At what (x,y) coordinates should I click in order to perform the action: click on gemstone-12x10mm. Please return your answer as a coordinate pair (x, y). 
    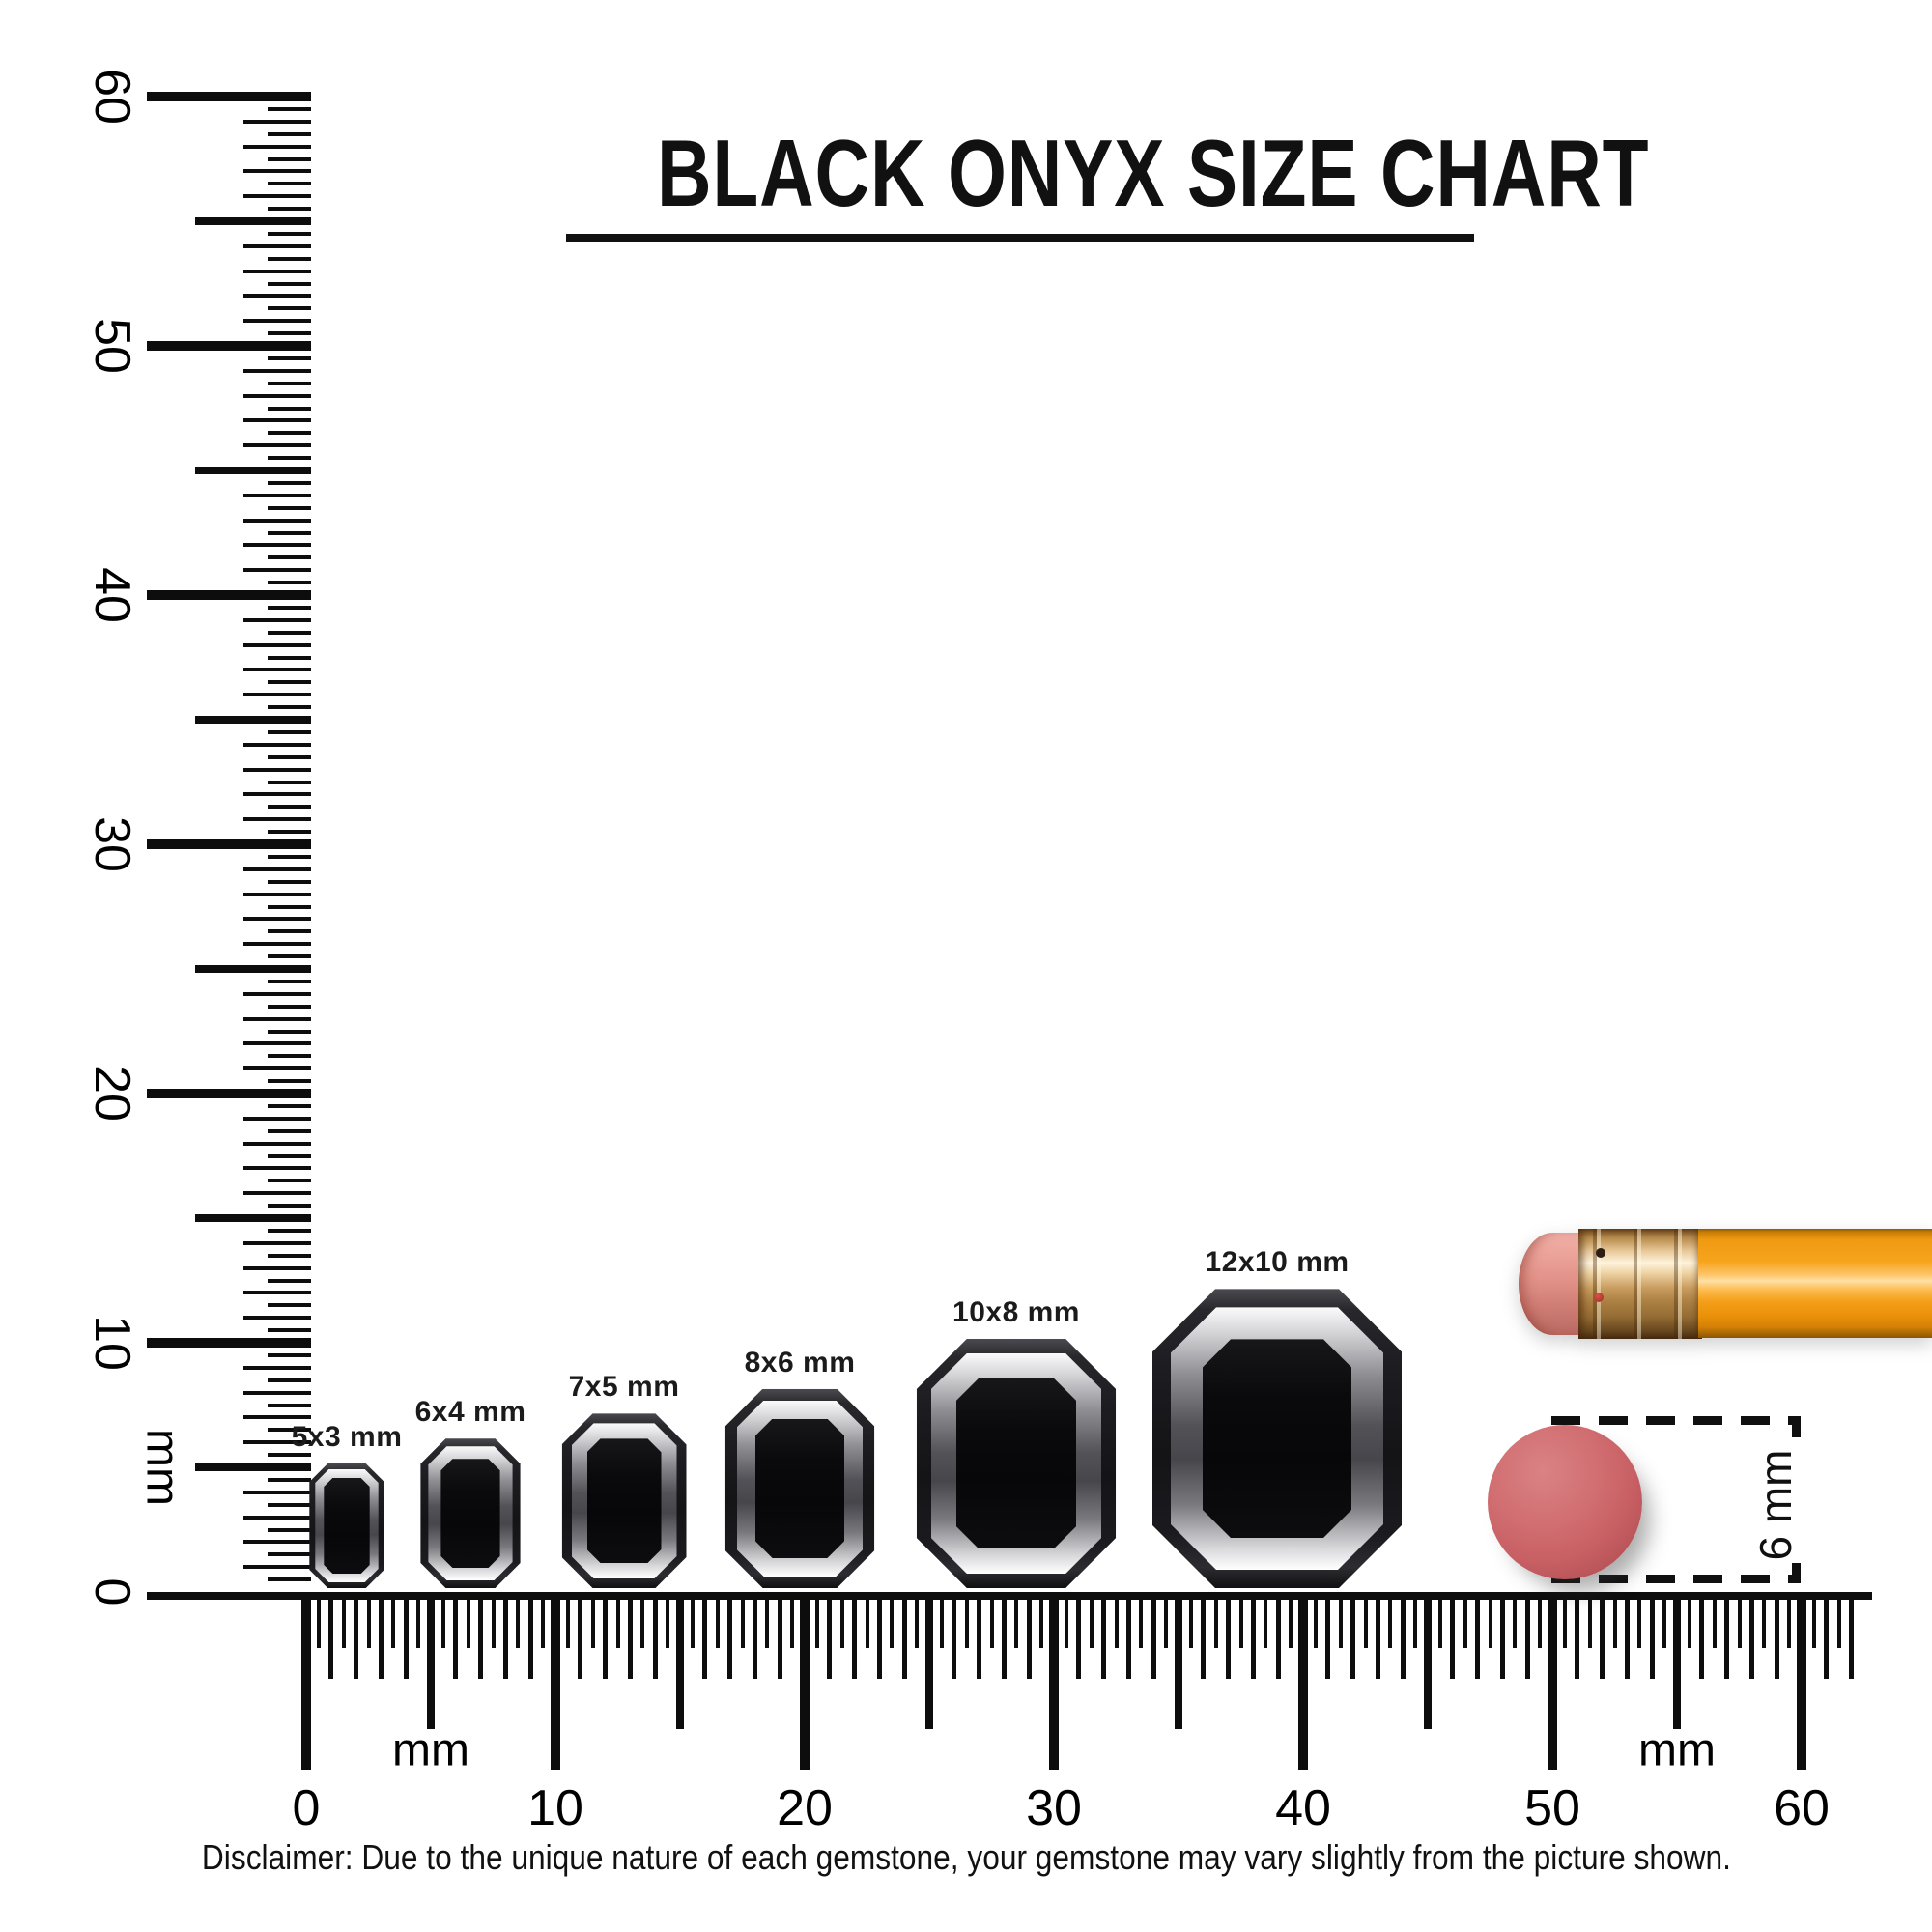
    Looking at the image, I should click on (1277, 1438).